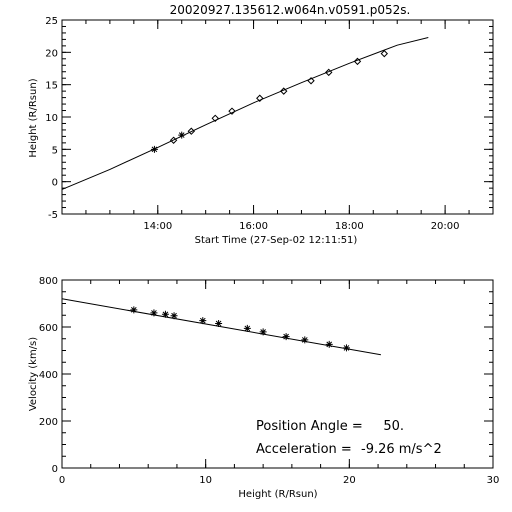 The height and width of the screenshot is (512, 512). I want to click on height-time-x-tick-label: 20:00, so click(445, 226).